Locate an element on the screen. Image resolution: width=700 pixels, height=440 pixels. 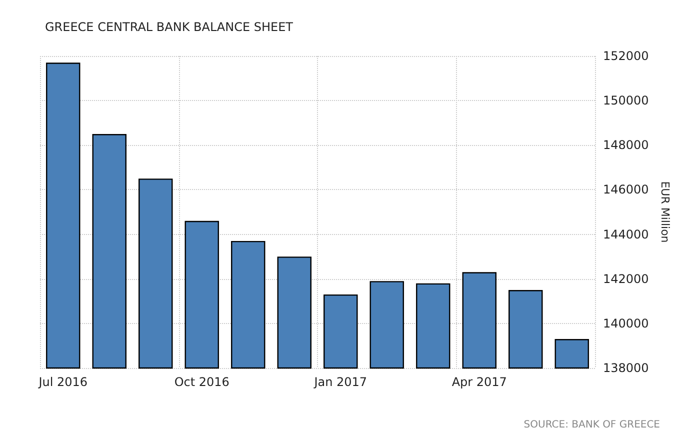
chart-title: GREECE CENTRAL BANK BALANCE SHEET is located at coordinates (169, 27).